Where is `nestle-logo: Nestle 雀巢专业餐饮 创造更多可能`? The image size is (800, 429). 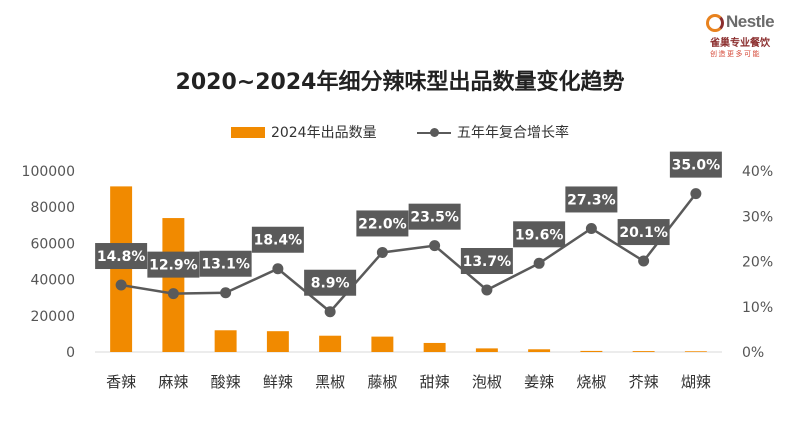
nestle-logo: Nestle 雀巢专业餐饮 创造更多可能 is located at coordinates (749, 38).